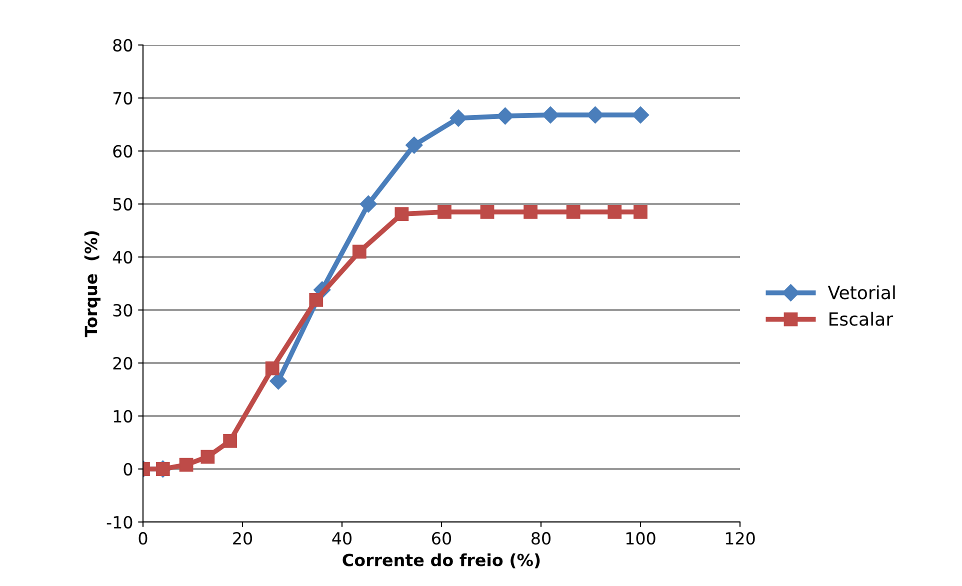  I want to click on y-tick-label: 30, so click(122, 310).